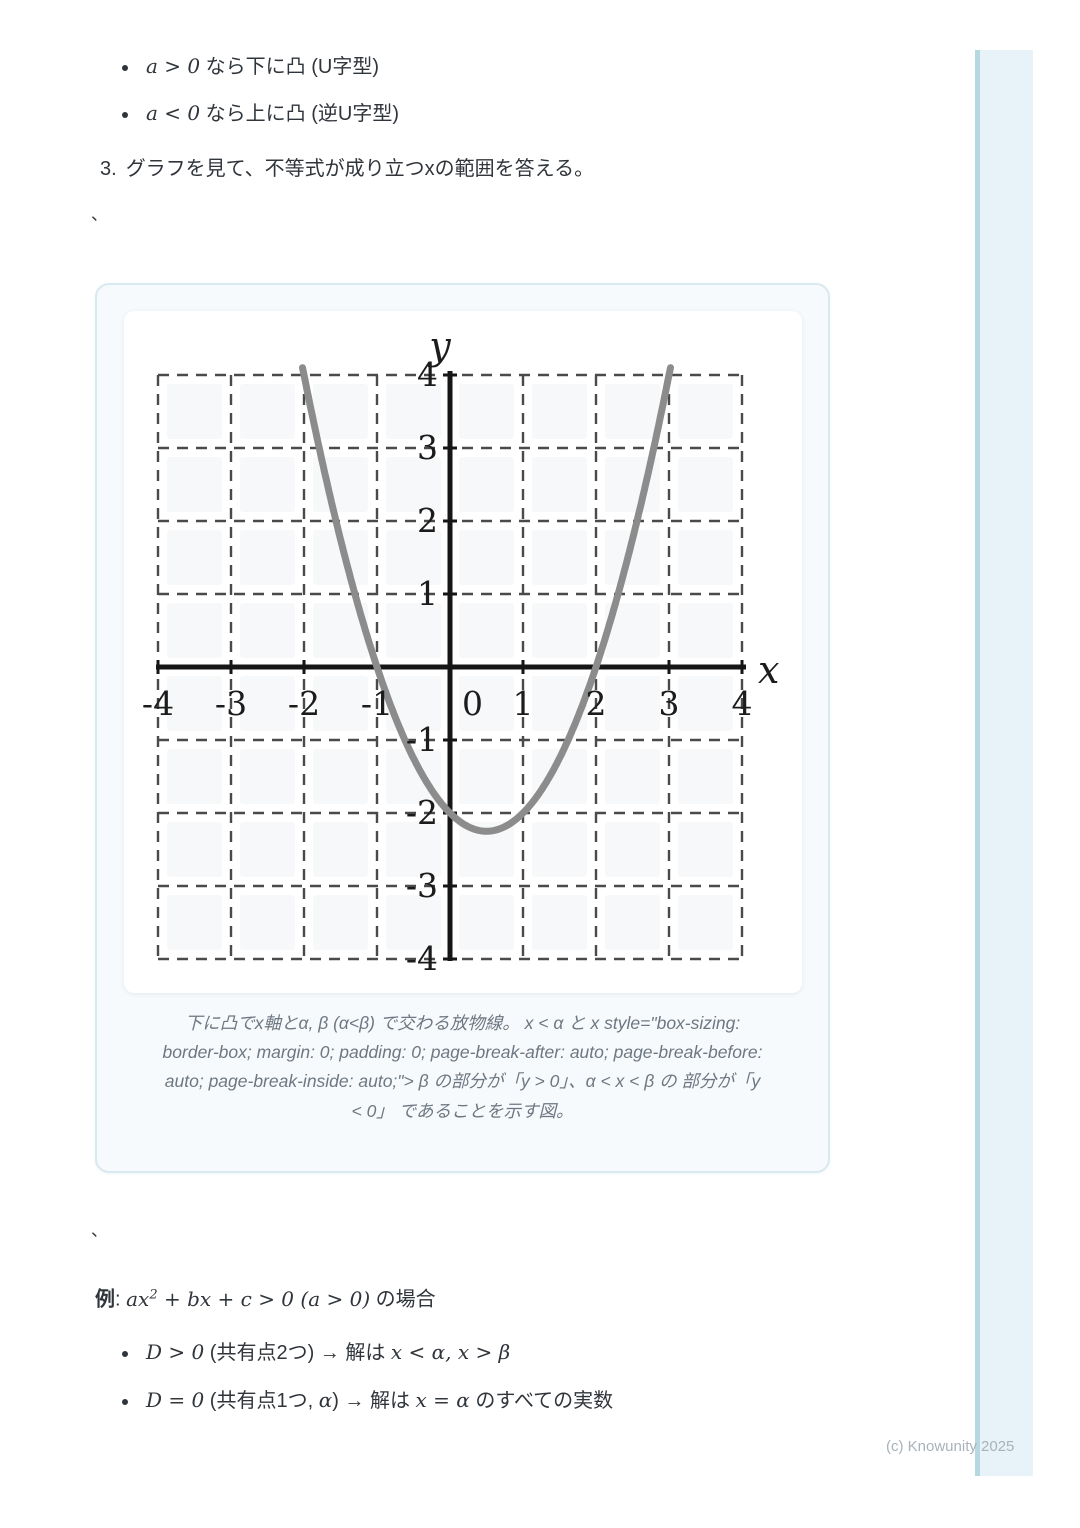 The width and height of the screenshot is (1080, 1528). I want to click on formula-rest: + bx + c > 0 (a > 0), so click(264, 1298).